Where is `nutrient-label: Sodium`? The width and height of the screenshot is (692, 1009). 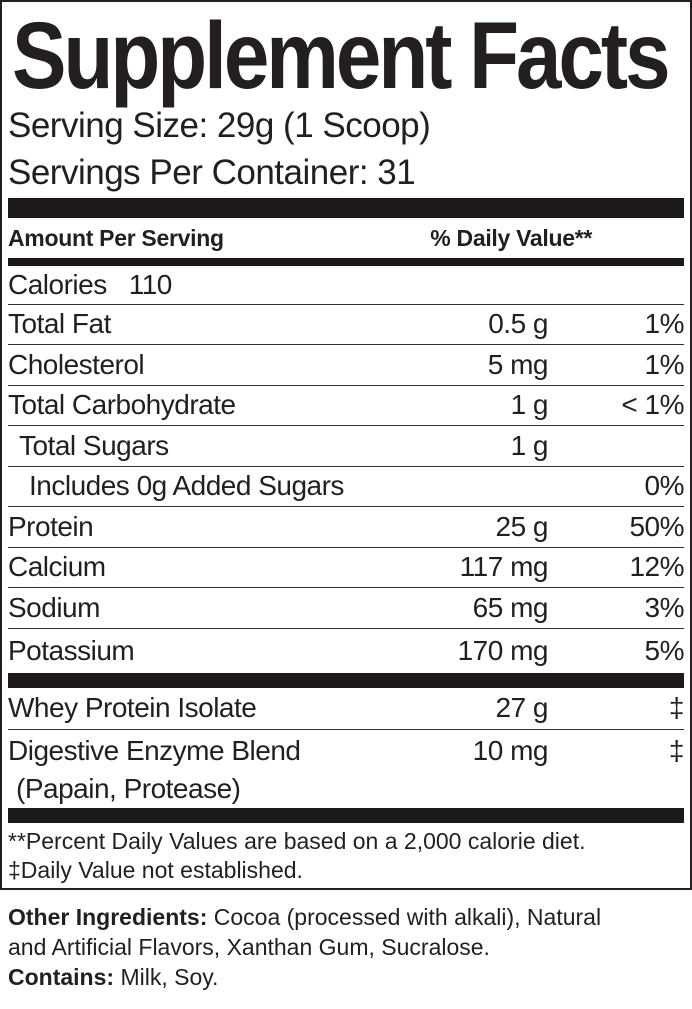
nutrient-label: Sodium is located at coordinates (54, 607).